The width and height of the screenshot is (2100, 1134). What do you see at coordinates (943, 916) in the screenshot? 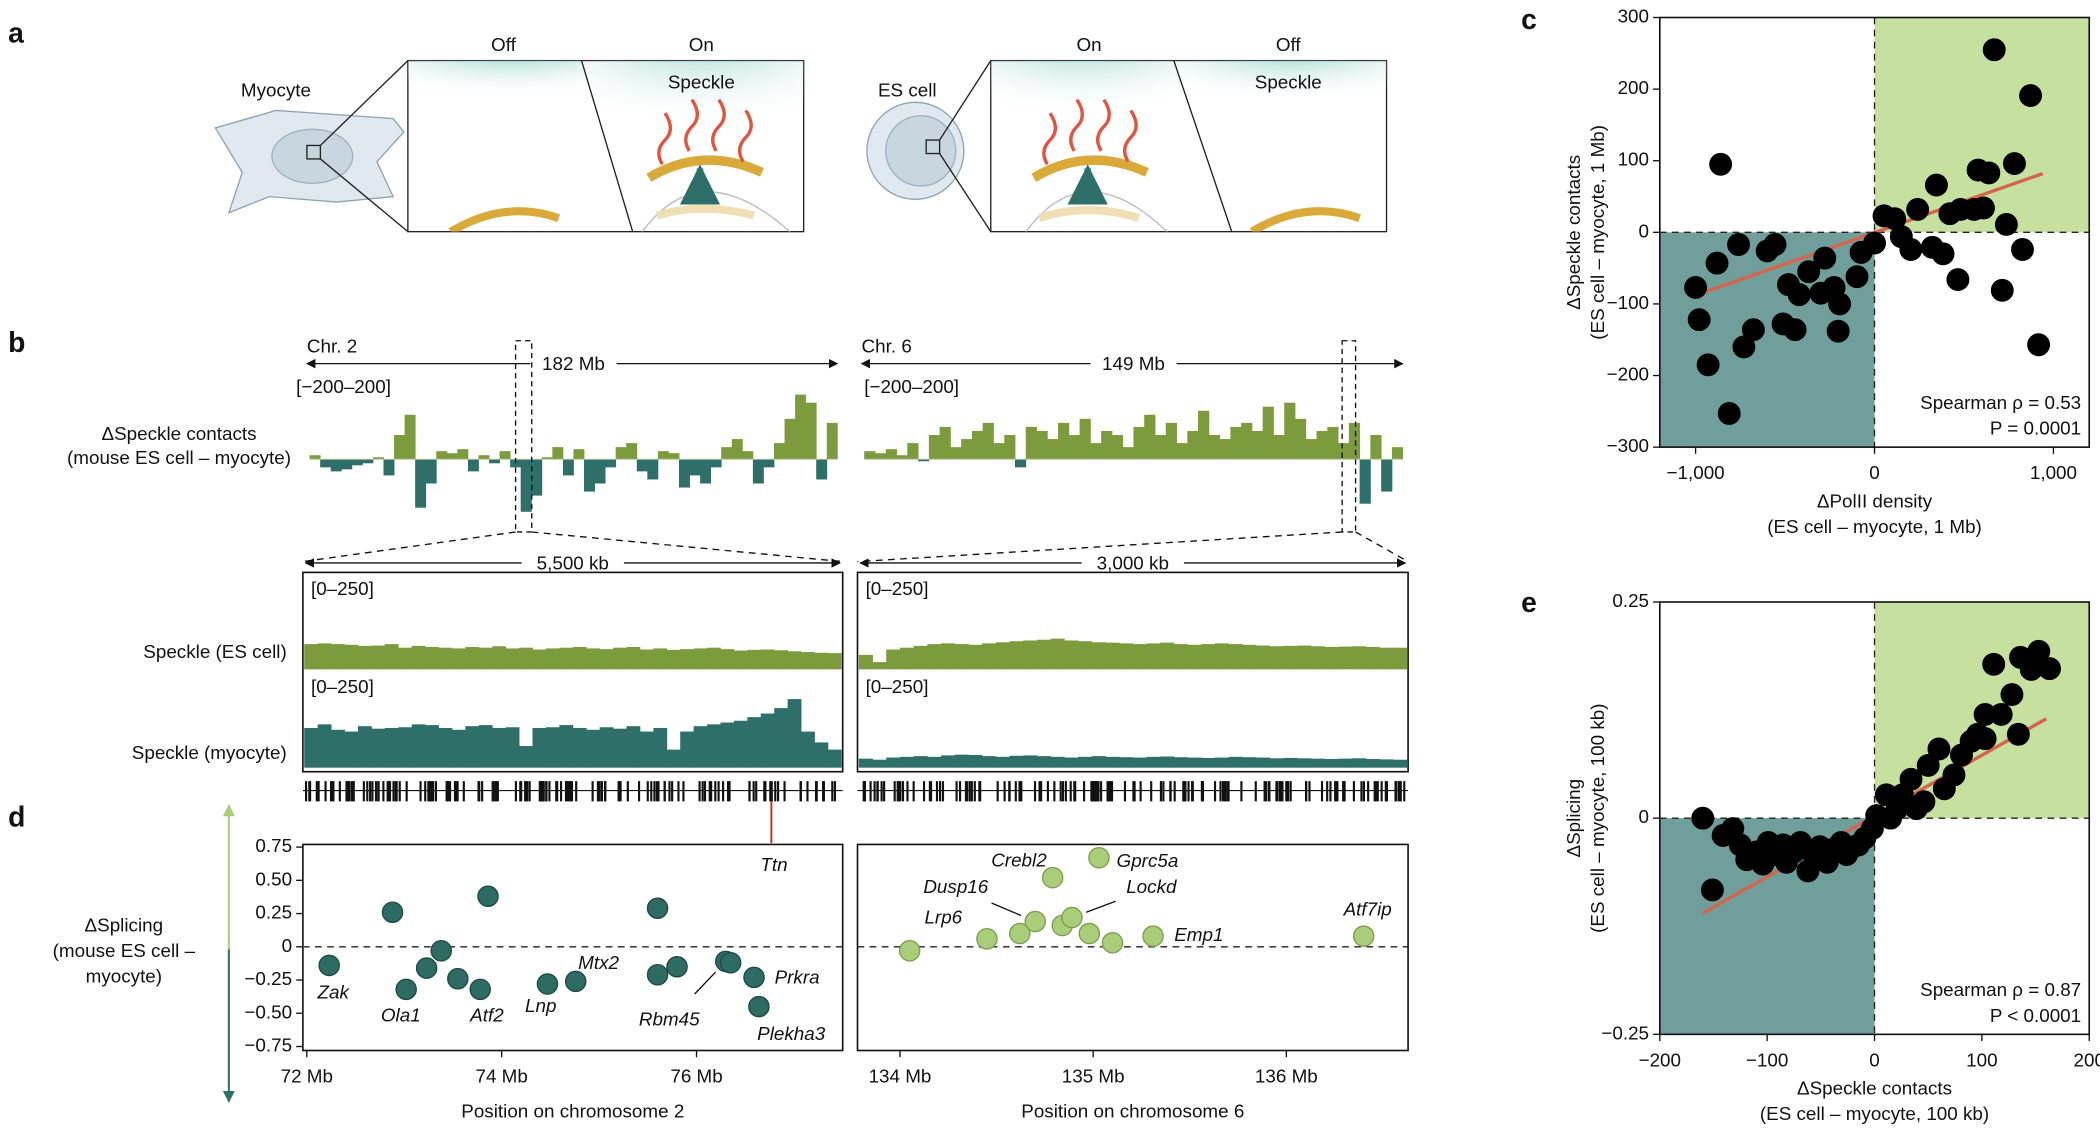
I see `point-label: Lrp6` at bounding box center [943, 916].